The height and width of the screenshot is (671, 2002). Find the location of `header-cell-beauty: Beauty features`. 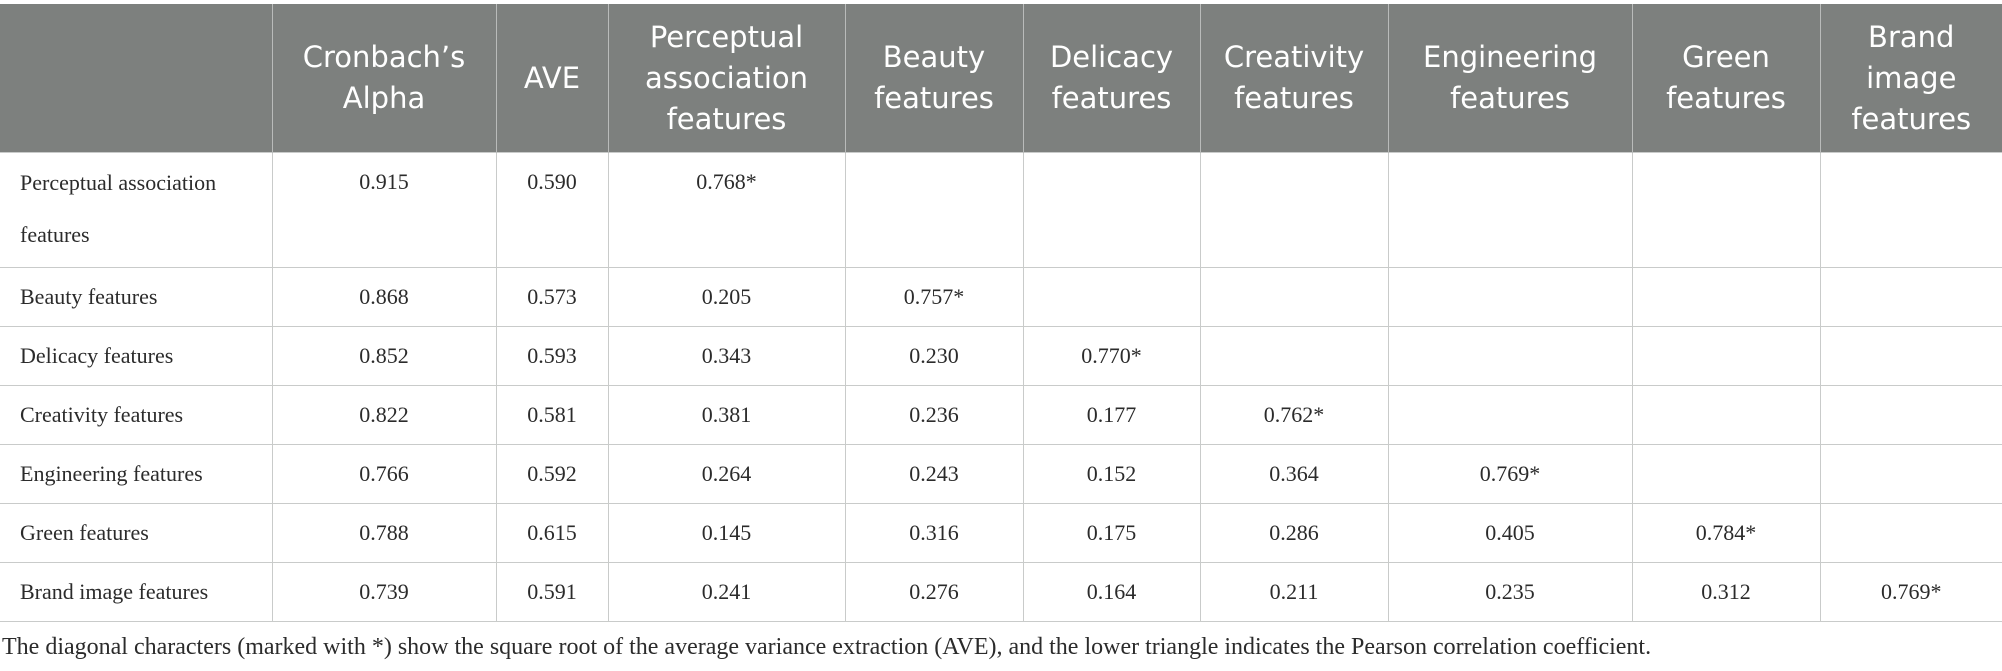

header-cell-beauty: Beauty features is located at coordinates (934, 78).